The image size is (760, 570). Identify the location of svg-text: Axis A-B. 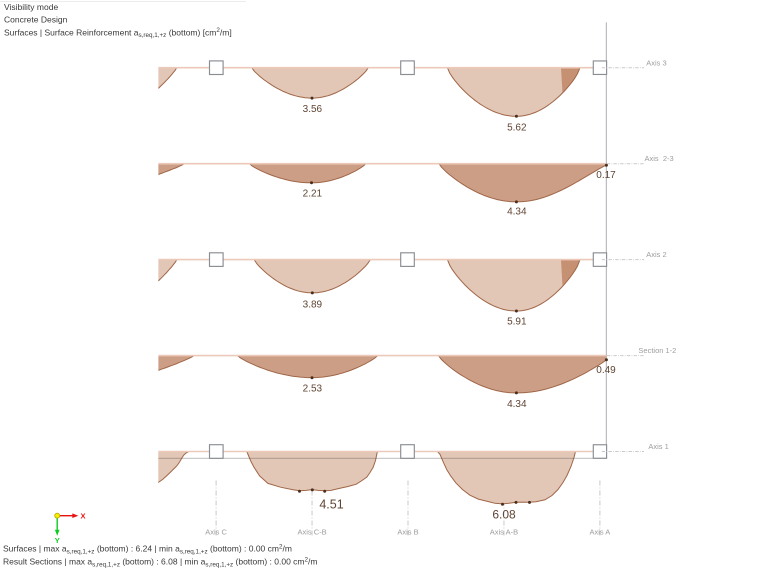
(504, 532).